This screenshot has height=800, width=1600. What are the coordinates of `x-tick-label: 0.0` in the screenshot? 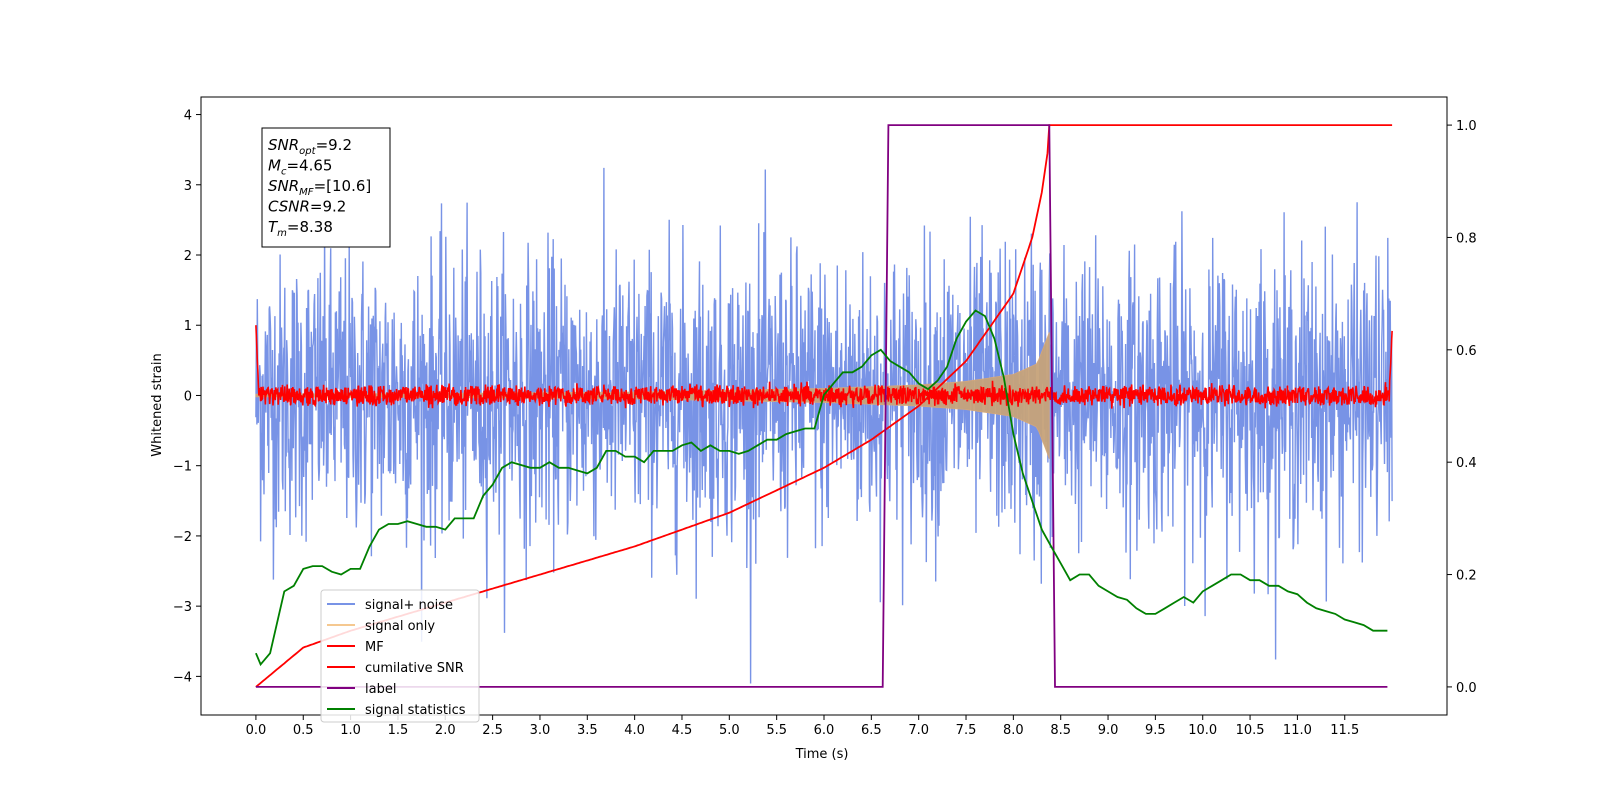 It's located at (256, 730).